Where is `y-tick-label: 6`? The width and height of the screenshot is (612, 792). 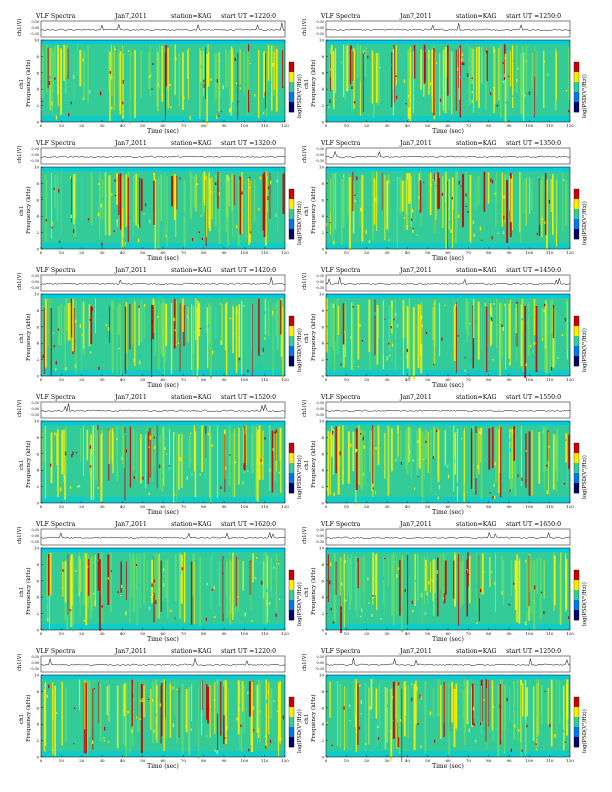
y-tick-label: 6 is located at coordinates (37, 72).